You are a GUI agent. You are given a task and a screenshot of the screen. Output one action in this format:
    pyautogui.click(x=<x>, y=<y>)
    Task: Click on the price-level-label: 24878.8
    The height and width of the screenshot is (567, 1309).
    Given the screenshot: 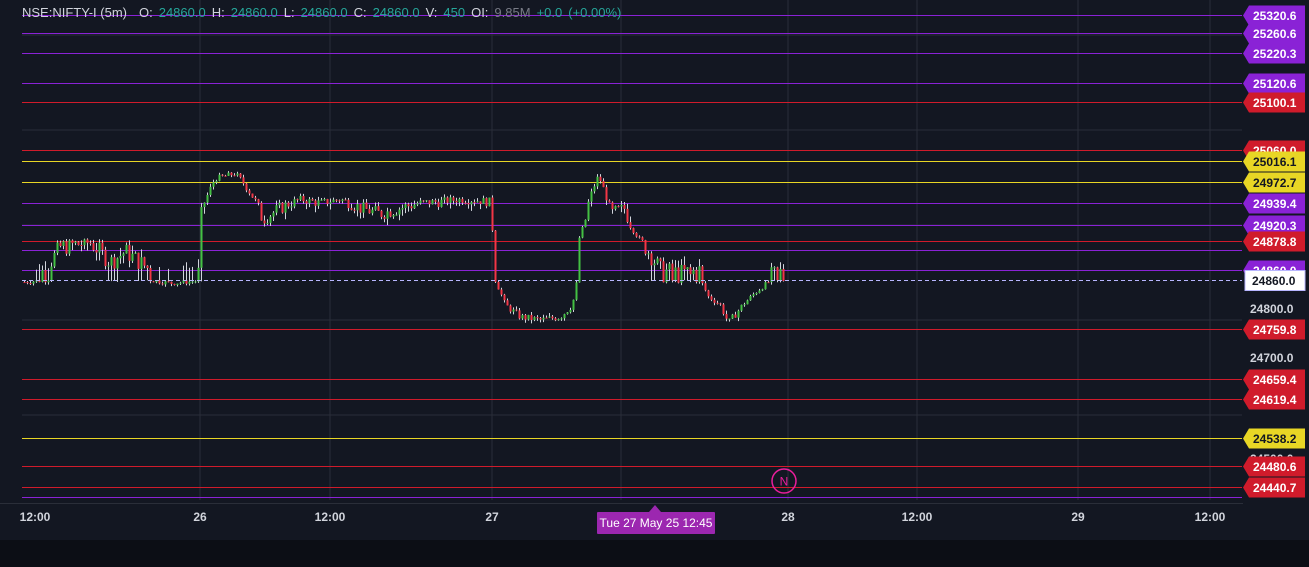 What is the action you would take?
    pyautogui.click(x=1274, y=241)
    